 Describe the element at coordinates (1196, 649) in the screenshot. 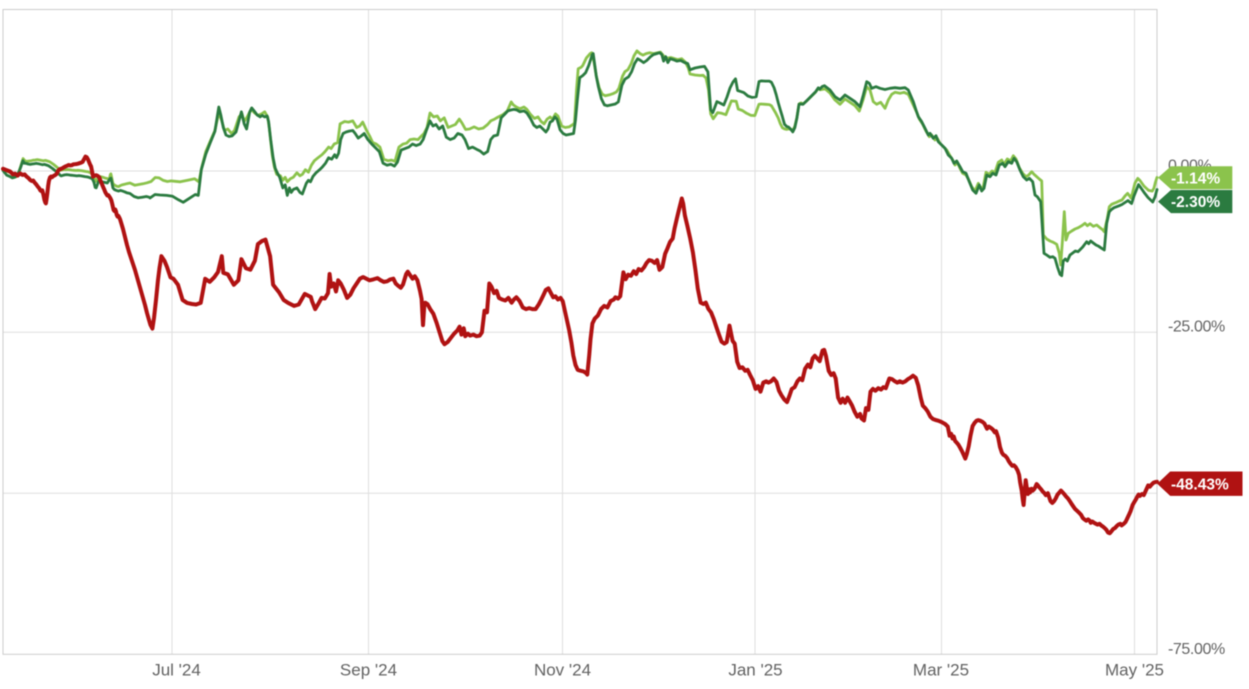

I see `svg-text: -75.00%` at that location.